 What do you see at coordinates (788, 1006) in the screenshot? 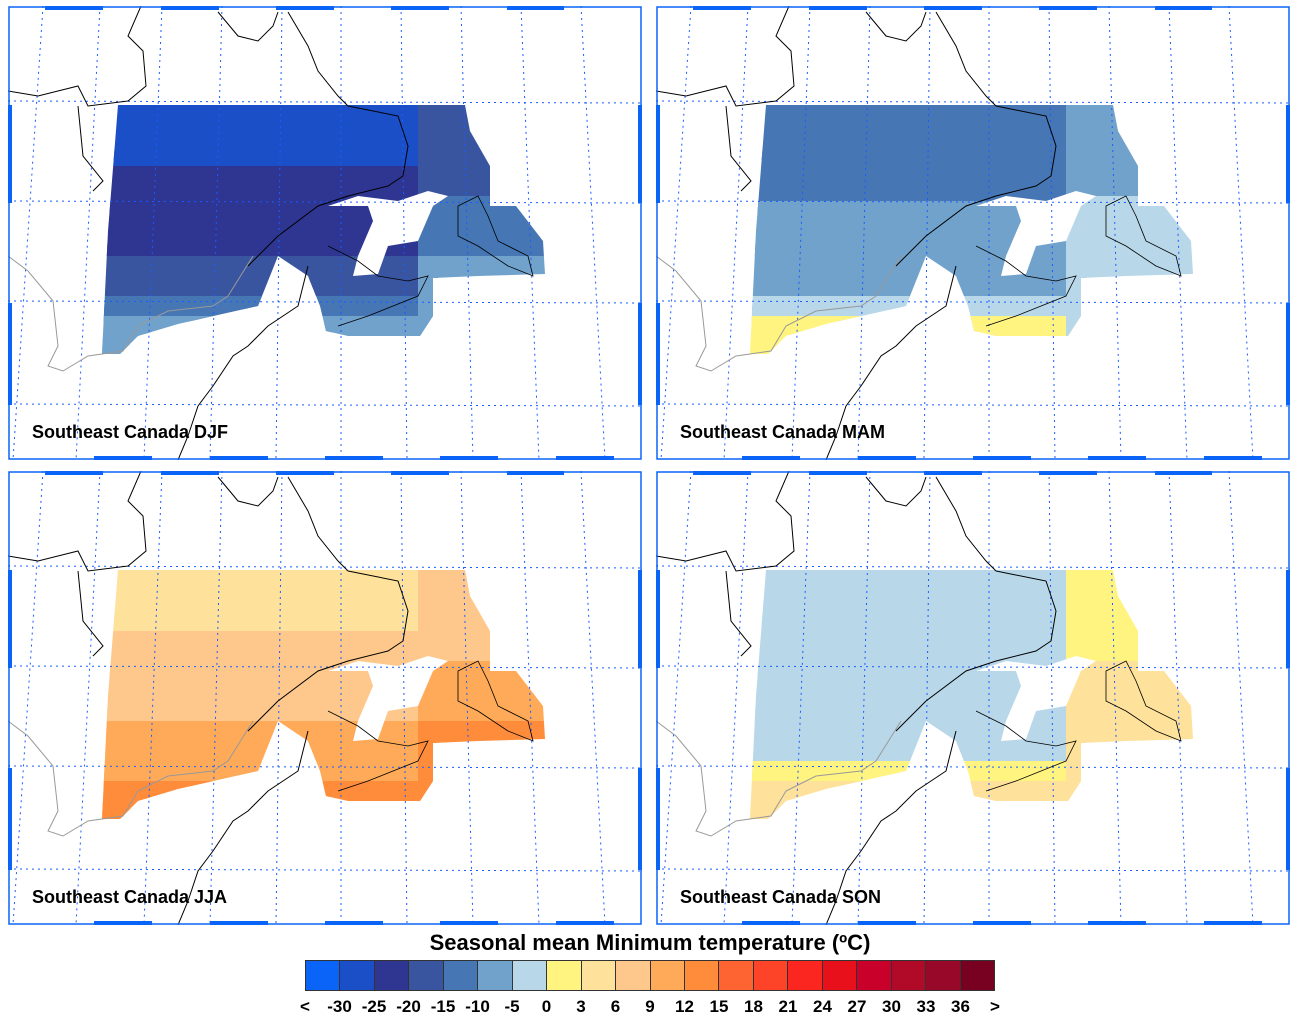
I see `colorbar-label: 21` at bounding box center [788, 1006].